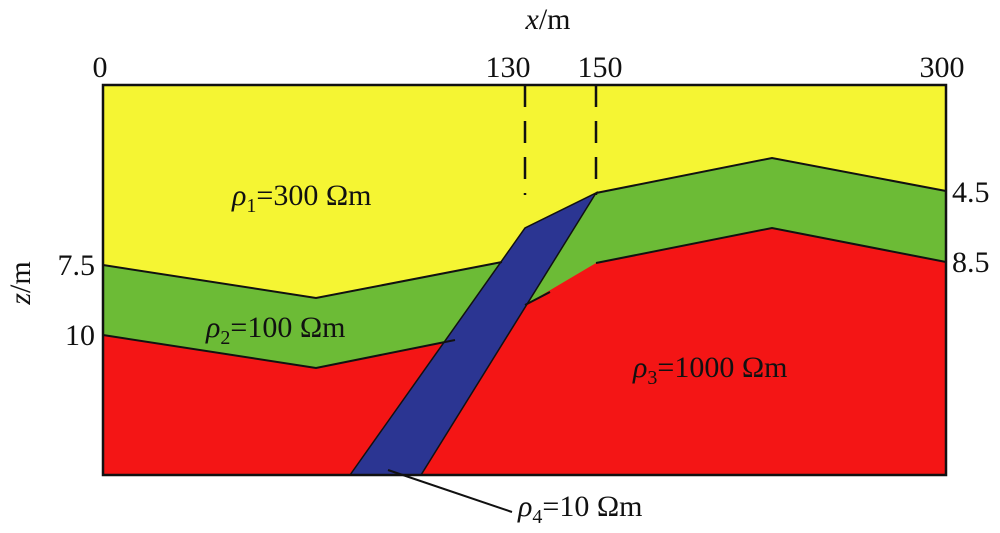 The height and width of the screenshot is (533, 1000). Describe the element at coordinates (100, 67) in the screenshot. I see `x-tick-label: 0` at that location.